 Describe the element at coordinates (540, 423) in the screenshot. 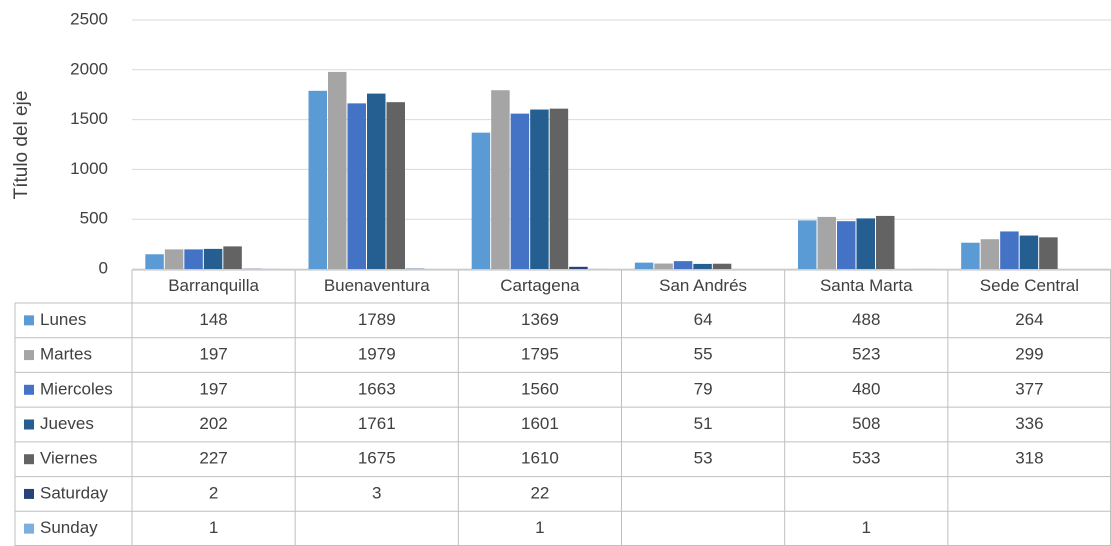

I see `table-cell: 1601` at that location.